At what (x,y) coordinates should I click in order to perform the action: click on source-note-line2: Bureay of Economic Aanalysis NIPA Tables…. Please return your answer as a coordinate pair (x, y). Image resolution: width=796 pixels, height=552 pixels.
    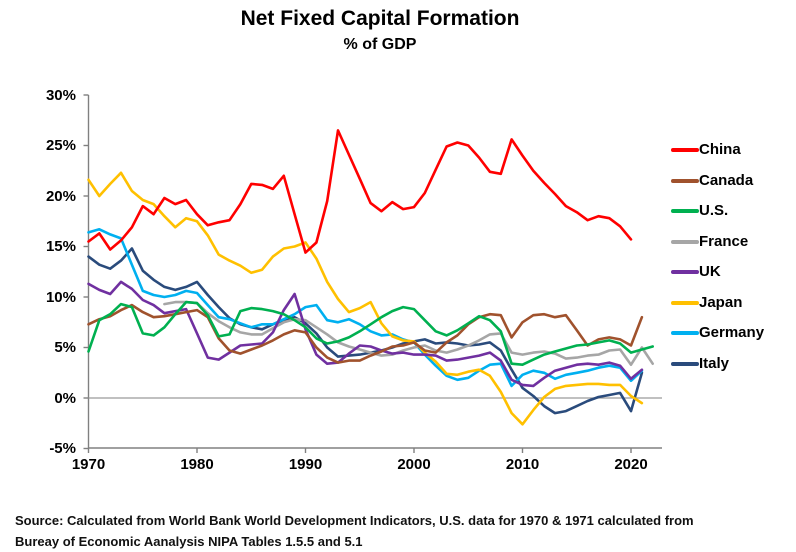
    Looking at the image, I should click on (189, 541).